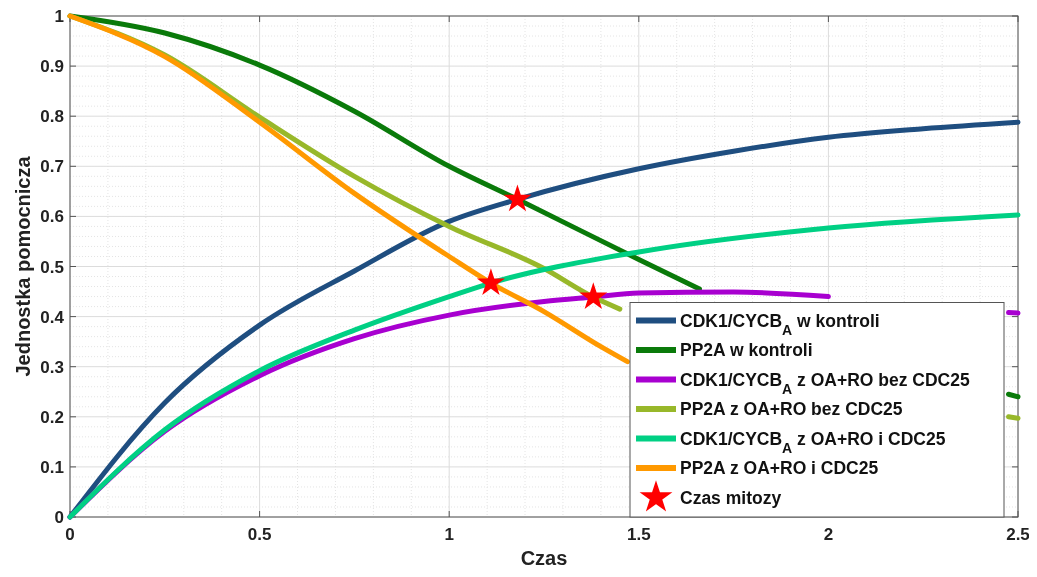  I want to click on y-tick-label: 0.6, so click(52, 217).